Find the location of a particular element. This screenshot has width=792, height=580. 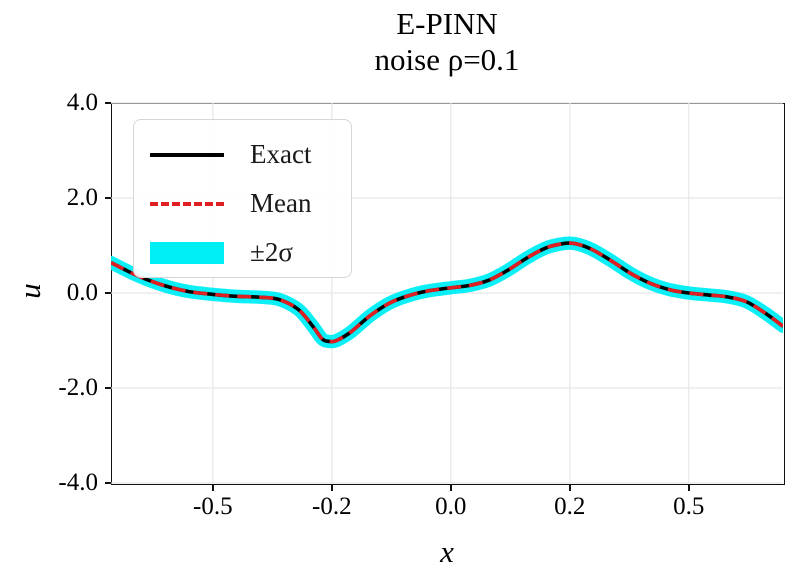

legend-label: Mean is located at coordinates (281, 203).